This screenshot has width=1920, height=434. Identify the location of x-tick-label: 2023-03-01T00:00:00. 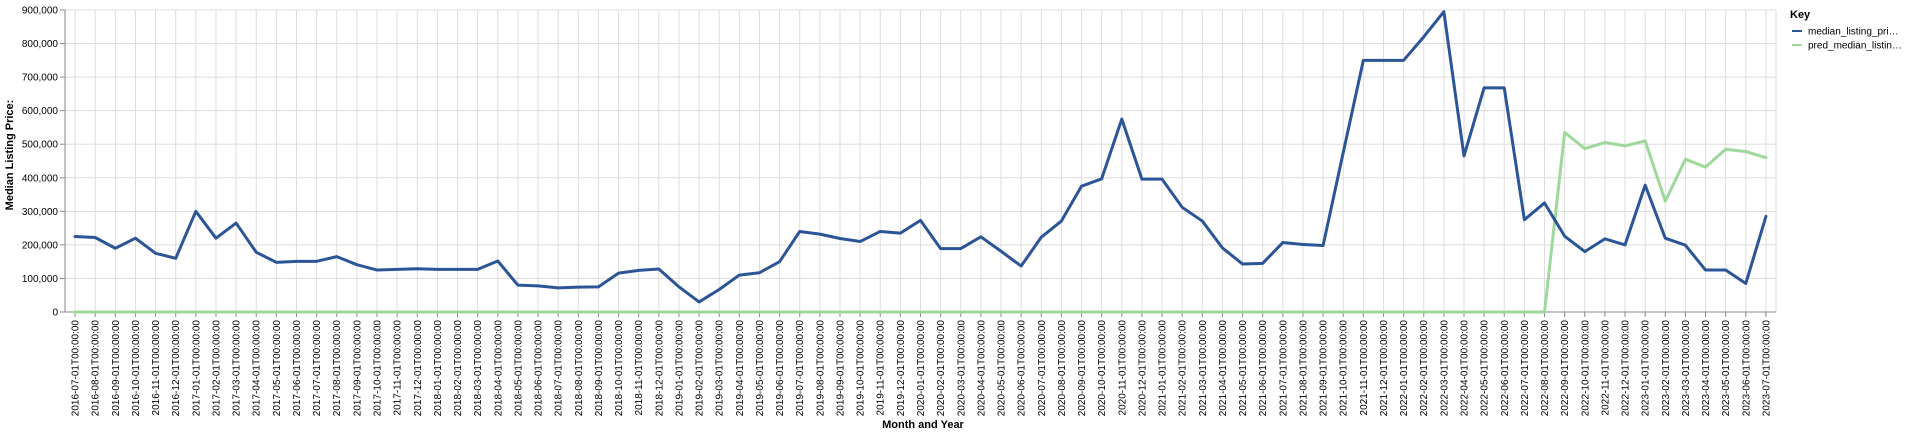
(1686, 368).